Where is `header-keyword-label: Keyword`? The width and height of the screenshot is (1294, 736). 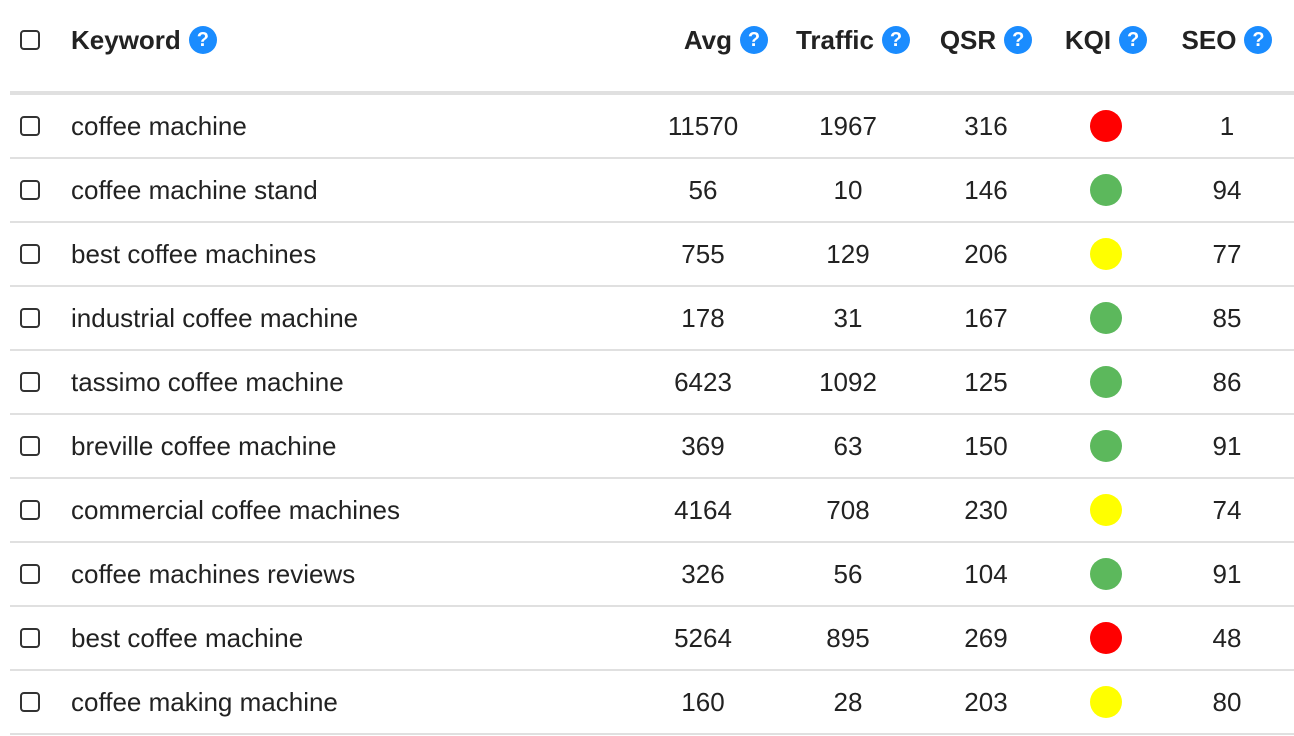 header-keyword-label: Keyword is located at coordinates (126, 39).